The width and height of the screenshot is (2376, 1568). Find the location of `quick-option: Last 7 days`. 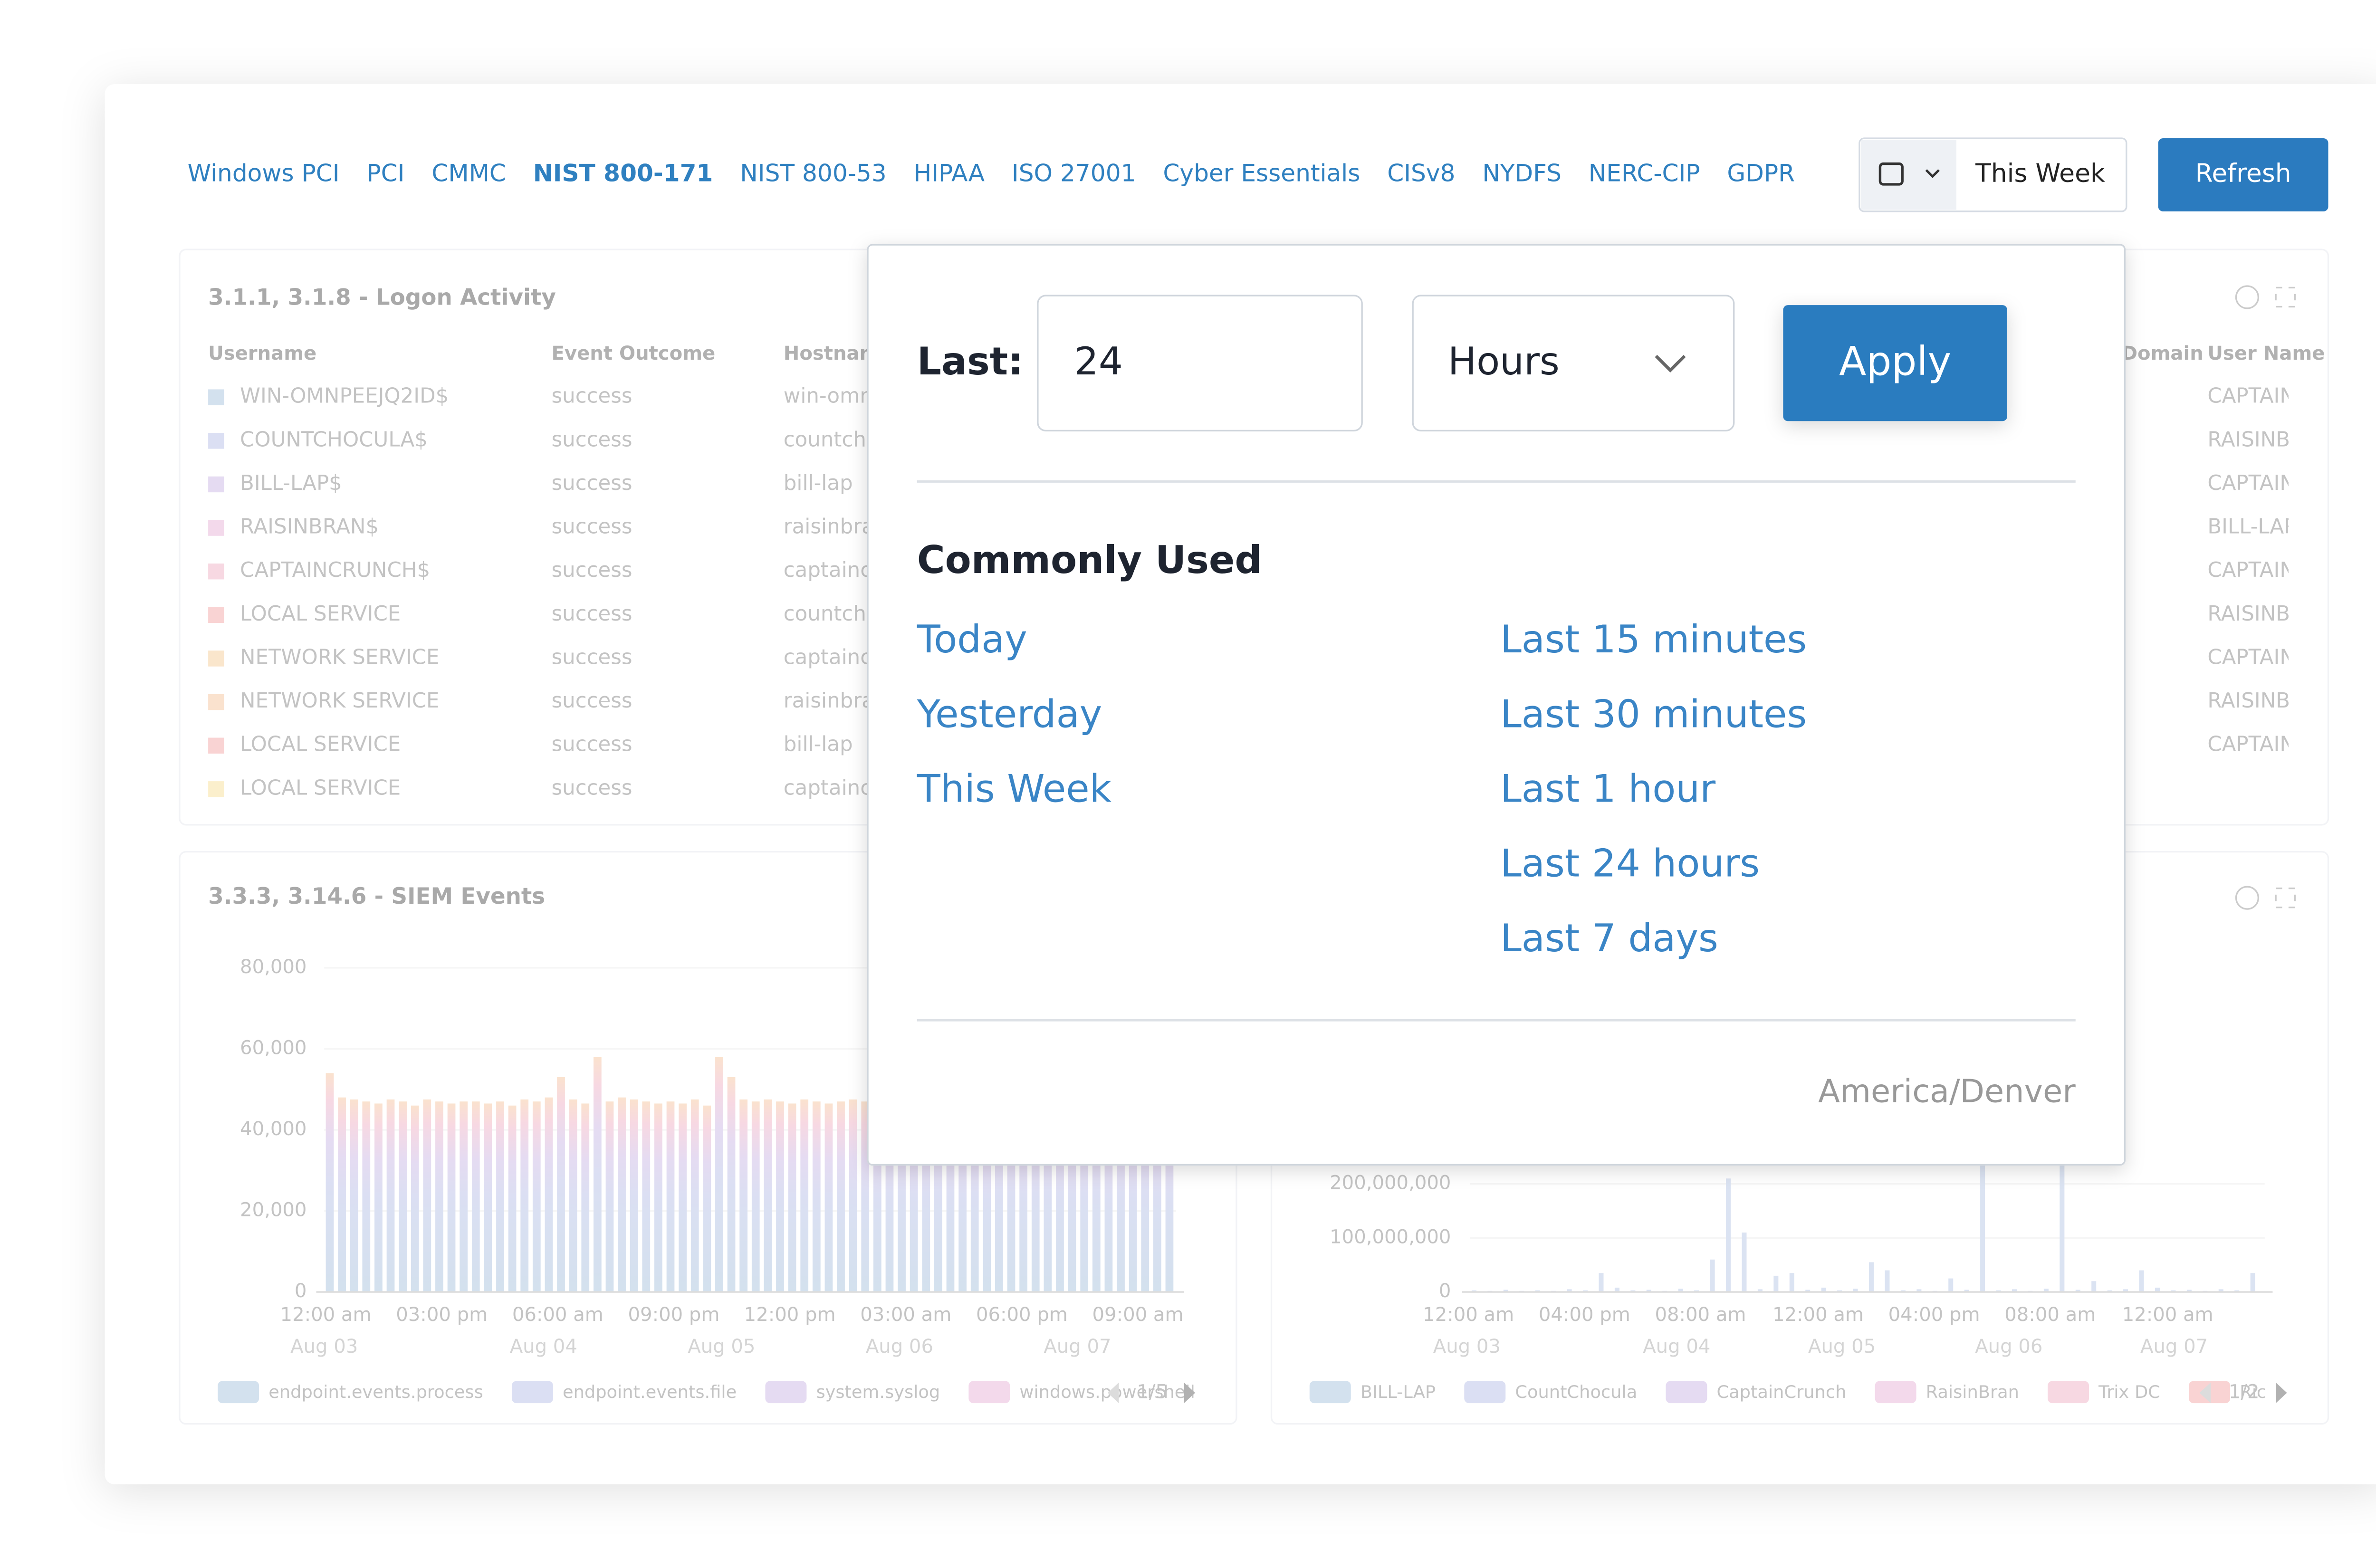

quick-option: Last 7 days is located at coordinates (1609, 938).